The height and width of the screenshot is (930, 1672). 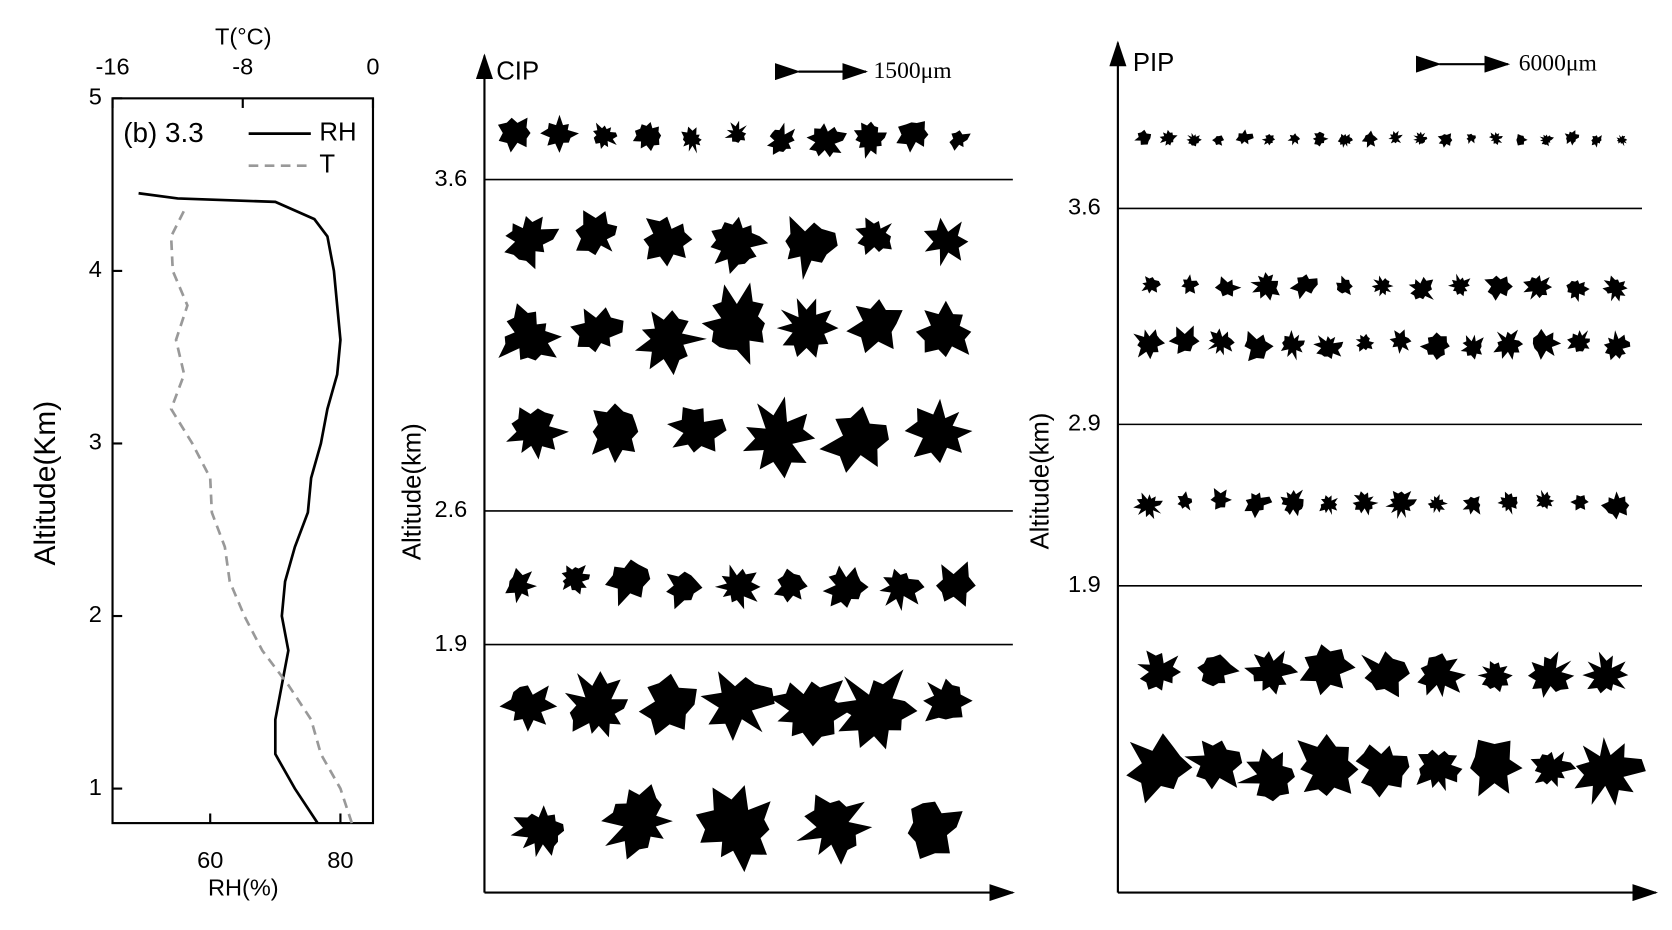 What do you see at coordinates (95, 787) in the screenshot?
I see `y-tick-label: 1` at bounding box center [95, 787].